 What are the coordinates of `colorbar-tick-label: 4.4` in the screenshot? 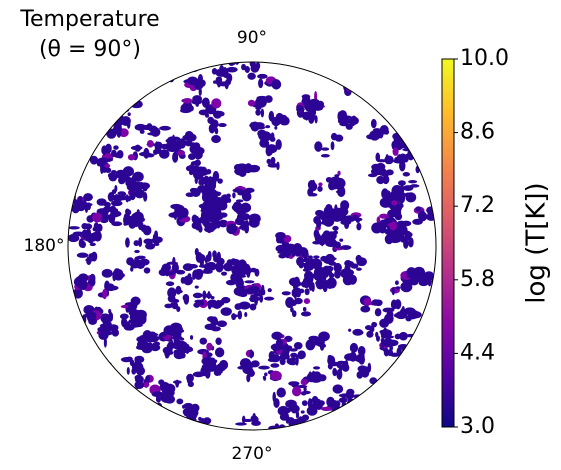 It's located at (477, 352).